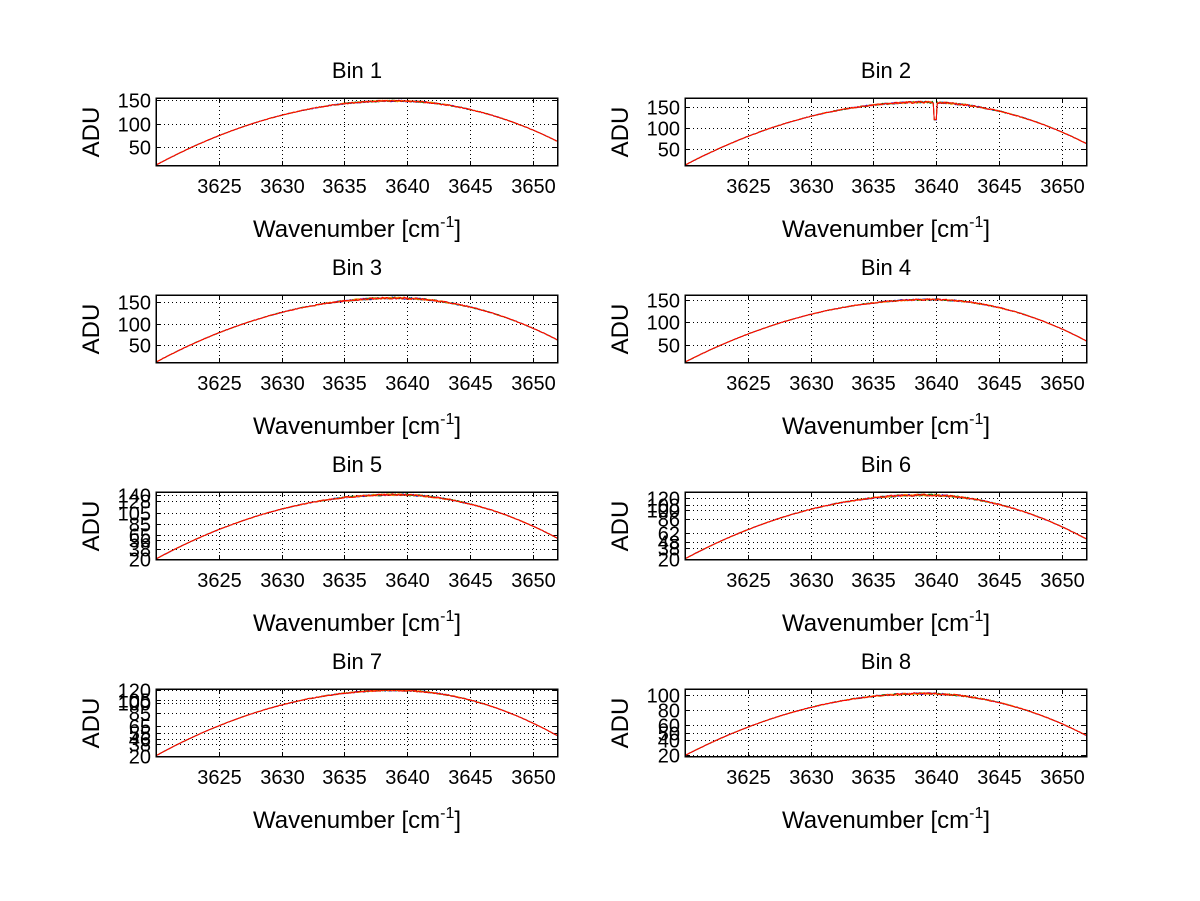 The width and height of the screenshot is (1200, 901). I want to click on subplot-title: Bin 5, so click(357, 464).